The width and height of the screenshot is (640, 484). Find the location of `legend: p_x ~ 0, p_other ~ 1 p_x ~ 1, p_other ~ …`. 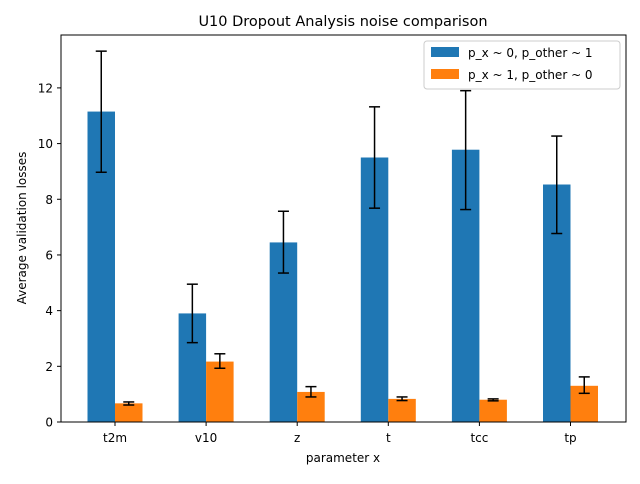

legend: p_x ~ 0, p_other ~ 1 p_x ~ 1, p_other ~ … is located at coordinates (522, 65).